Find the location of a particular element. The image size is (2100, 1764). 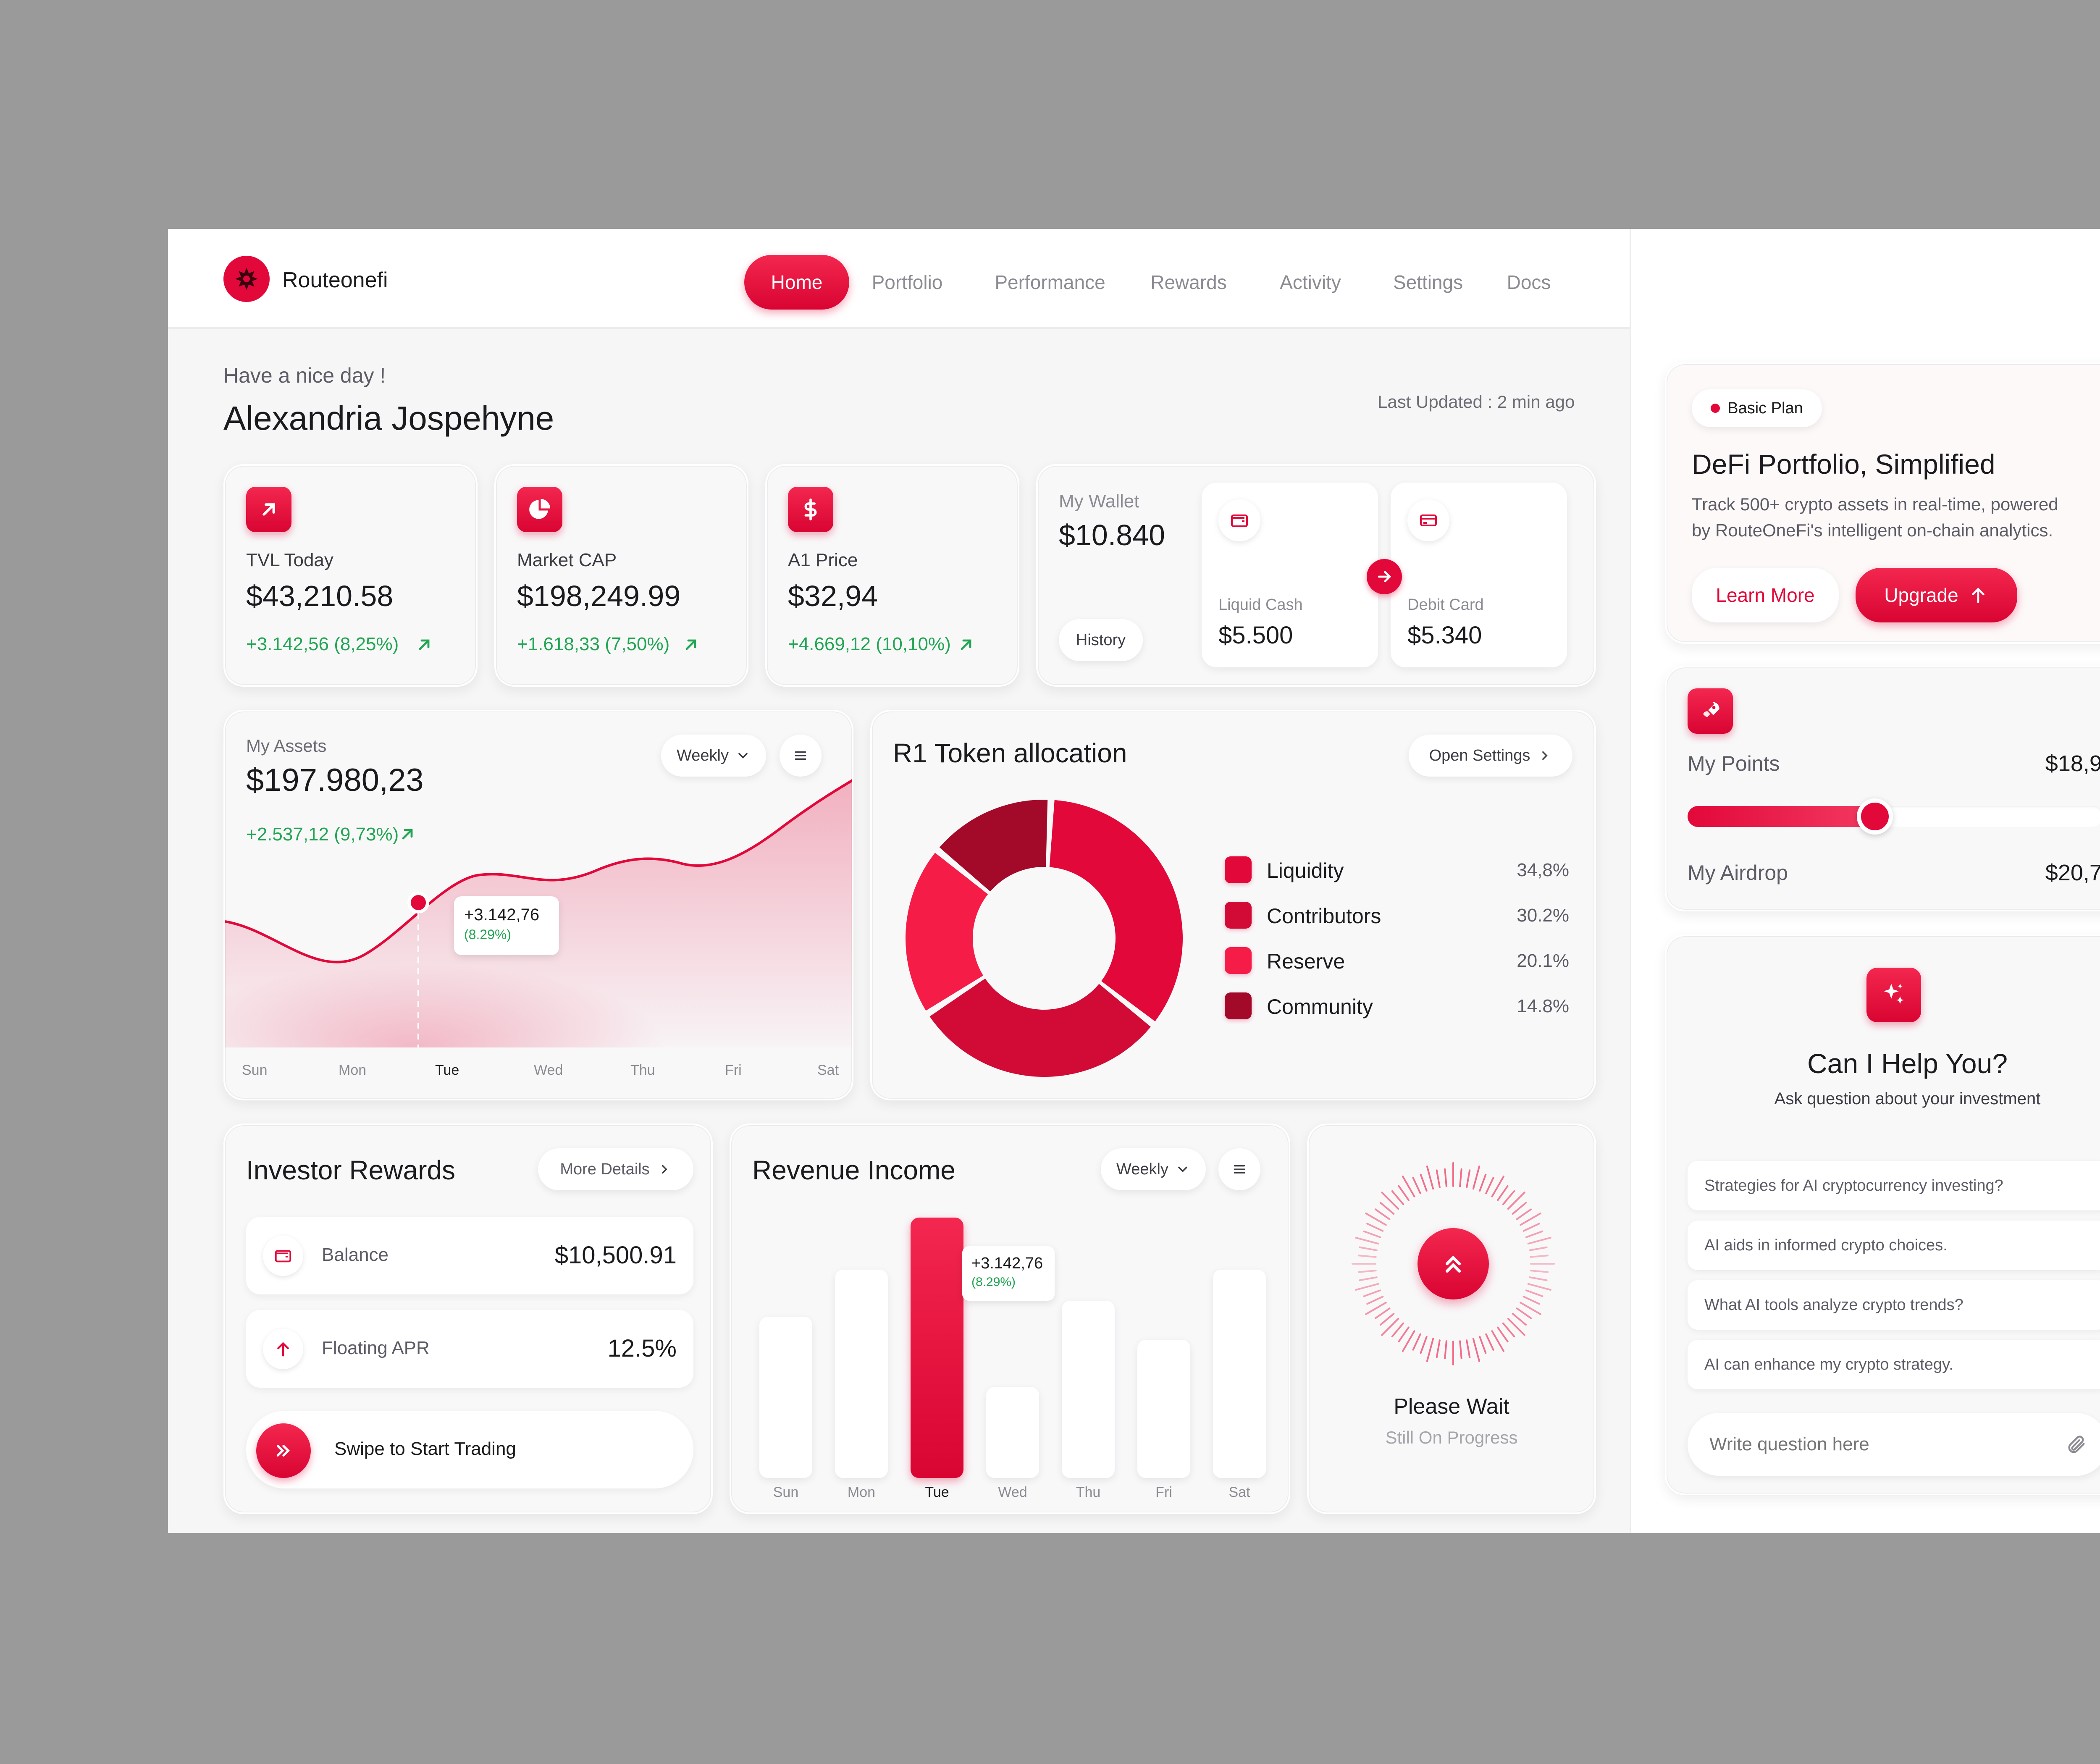

brand-name: Routeonefi is located at coordinates (335, 280).